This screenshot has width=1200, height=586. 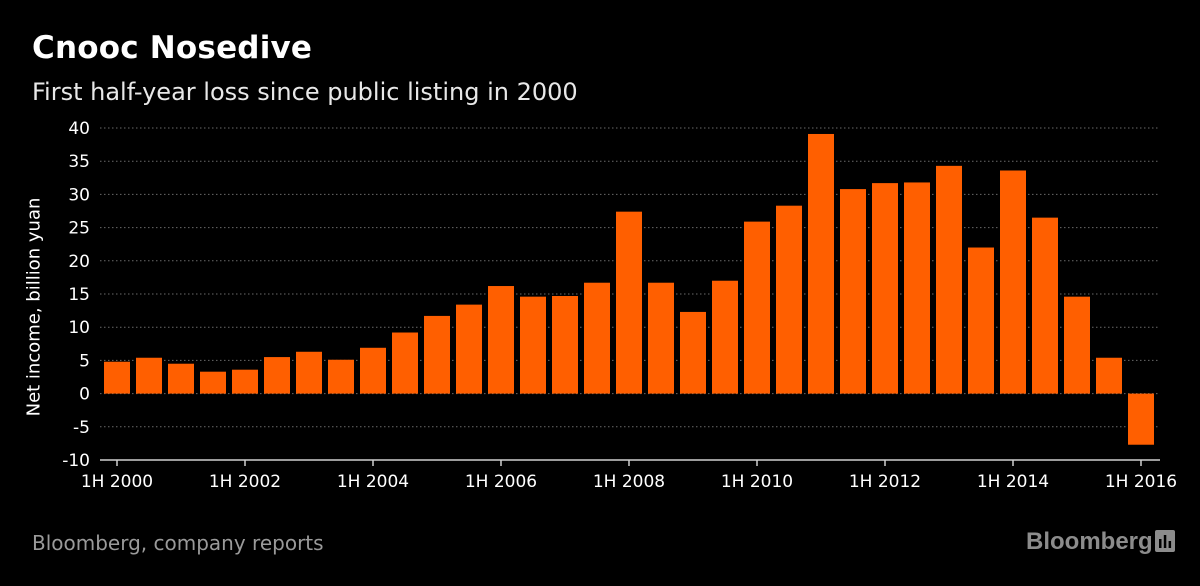 What do you see at coordinates (757, 482) in the screenshot?
I see `x-tick-label: 1H 2010` at bounding box center [757, 482].